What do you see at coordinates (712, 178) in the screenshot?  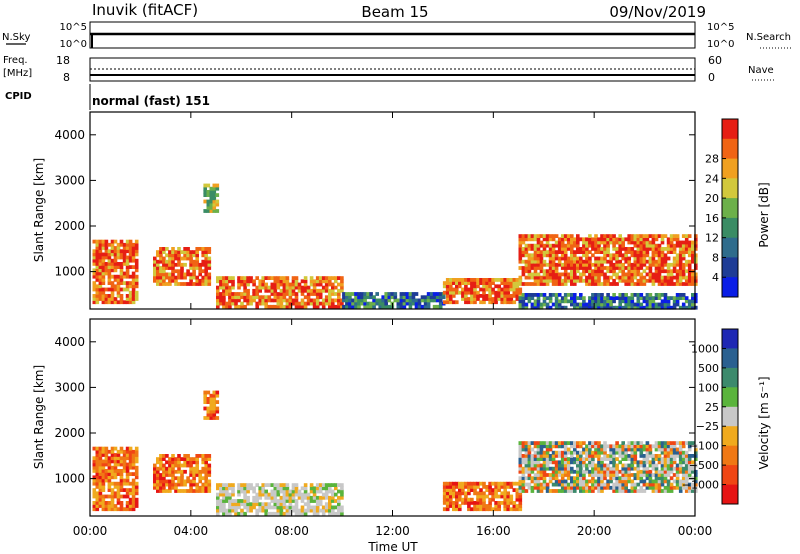 I see `colorbar-tick-label: 24` at bounding box center [712, 178].